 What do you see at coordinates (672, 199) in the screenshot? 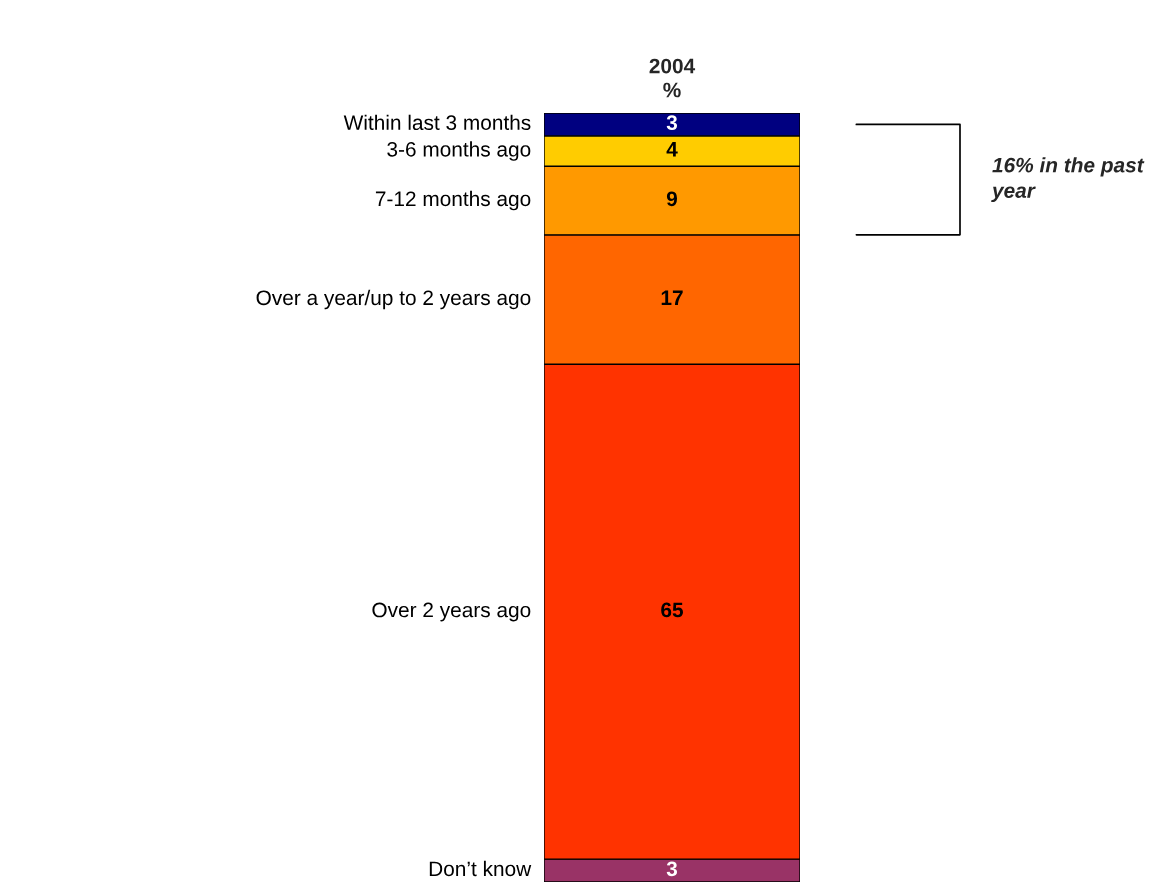
I see `data-label: 9` at bounding box center [672, 199].